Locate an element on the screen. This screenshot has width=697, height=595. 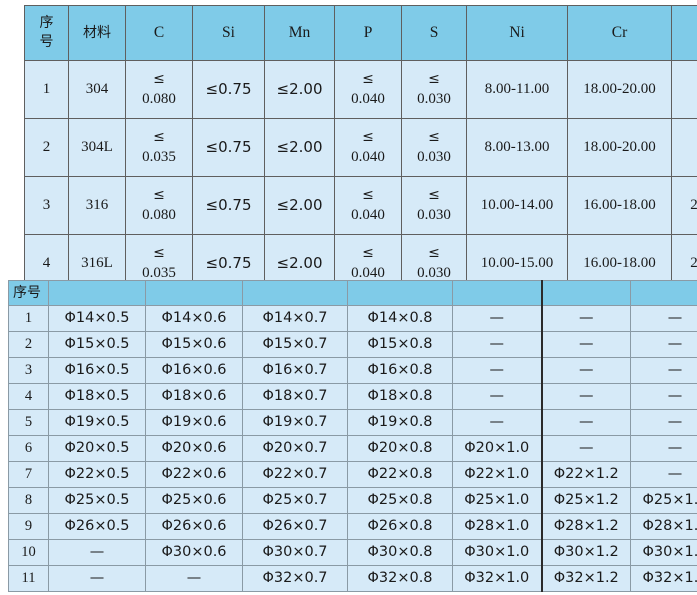
cell-size-2: Φ16×0.5 is located at coordinates (97, 370).